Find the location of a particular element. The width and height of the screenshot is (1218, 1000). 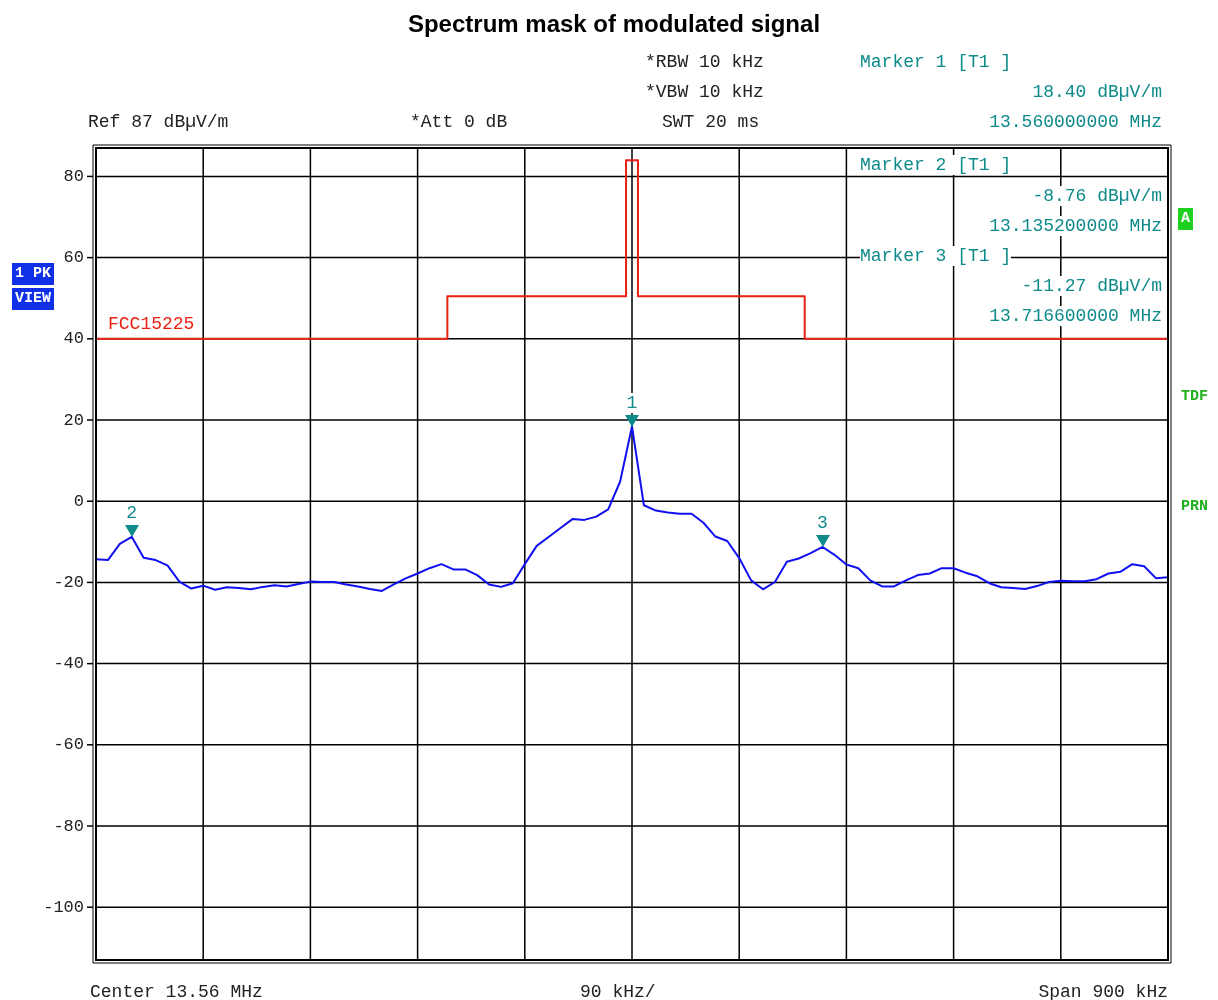

text: 13.560000000 MHz is located at coordinates (1075, 122).